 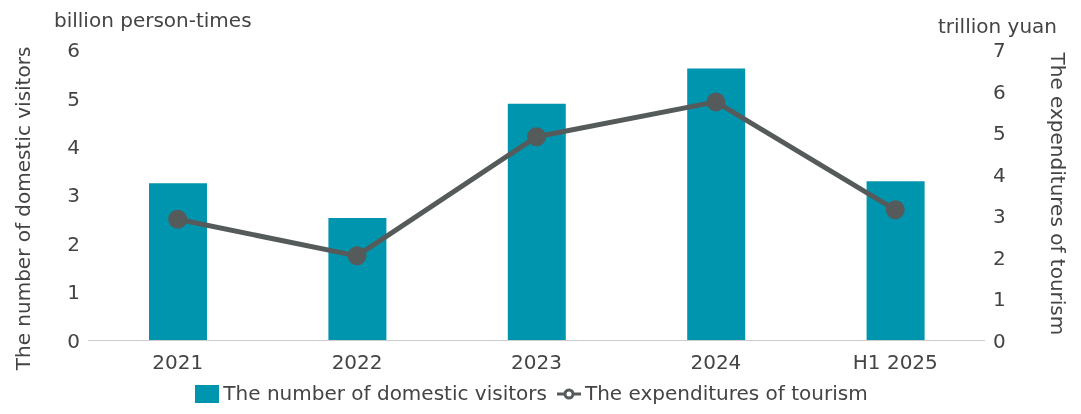 I want to click on y2-axis-title: The expenditures of tourism, so click(x=1057, y=193).